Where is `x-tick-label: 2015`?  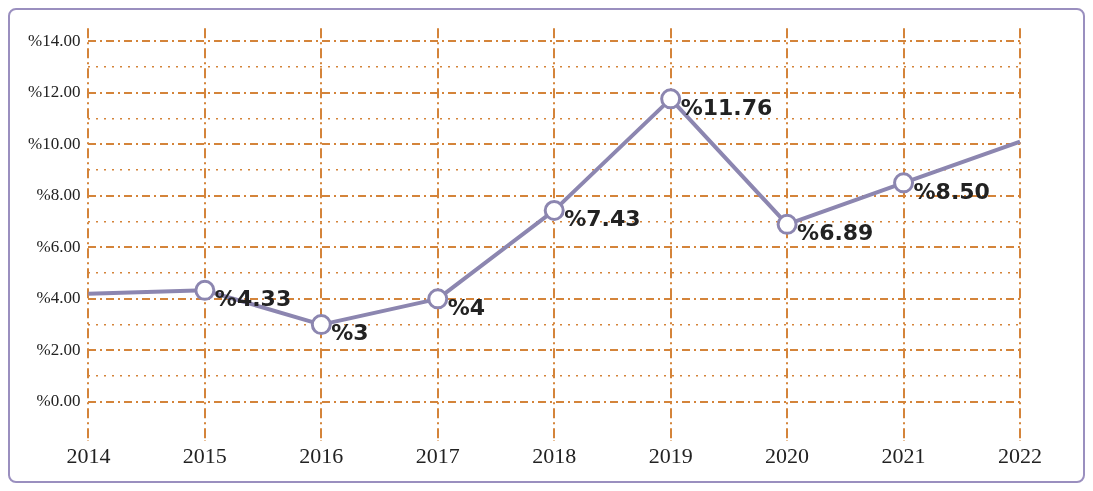 x-tick-label: 2015 is located at coordinates (204, 455).